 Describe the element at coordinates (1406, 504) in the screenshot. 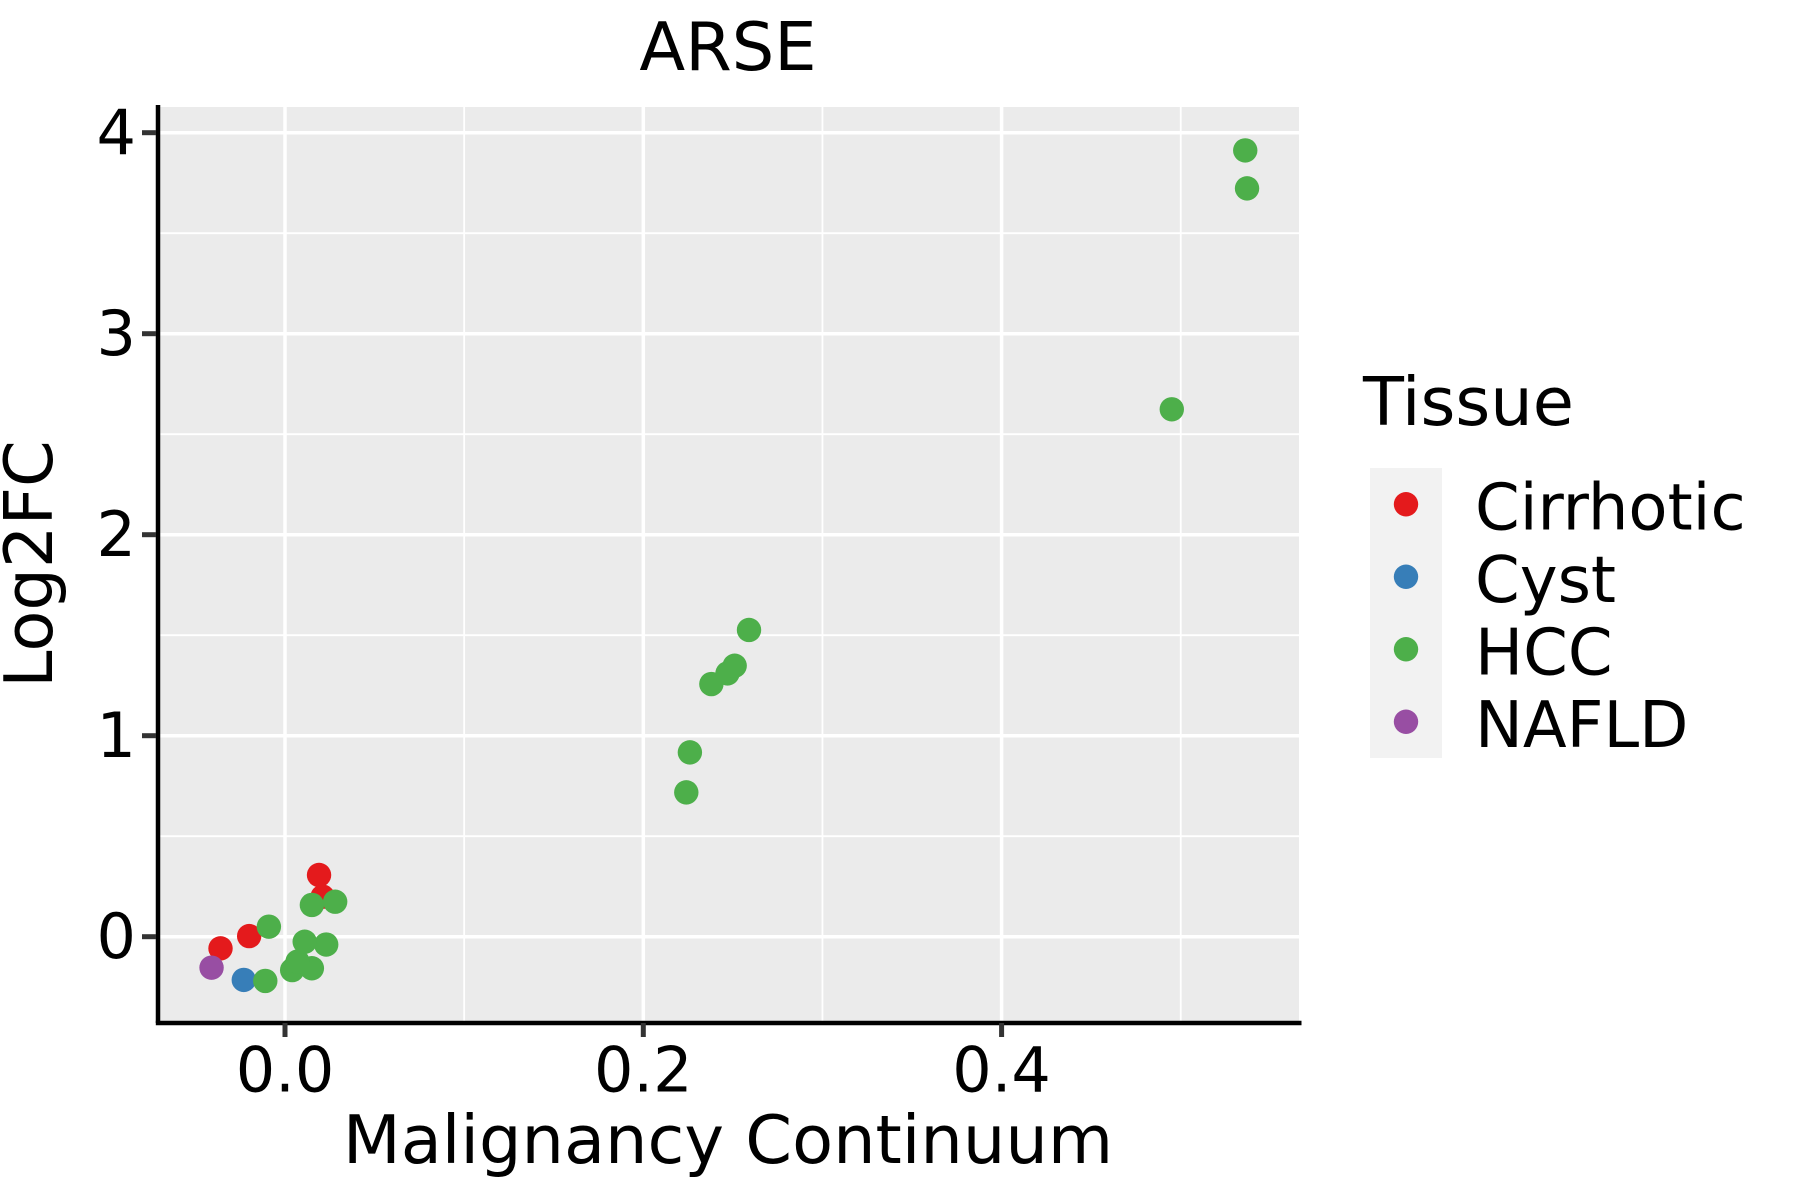

I see `legend-swatch-cirrhotic` at that location.